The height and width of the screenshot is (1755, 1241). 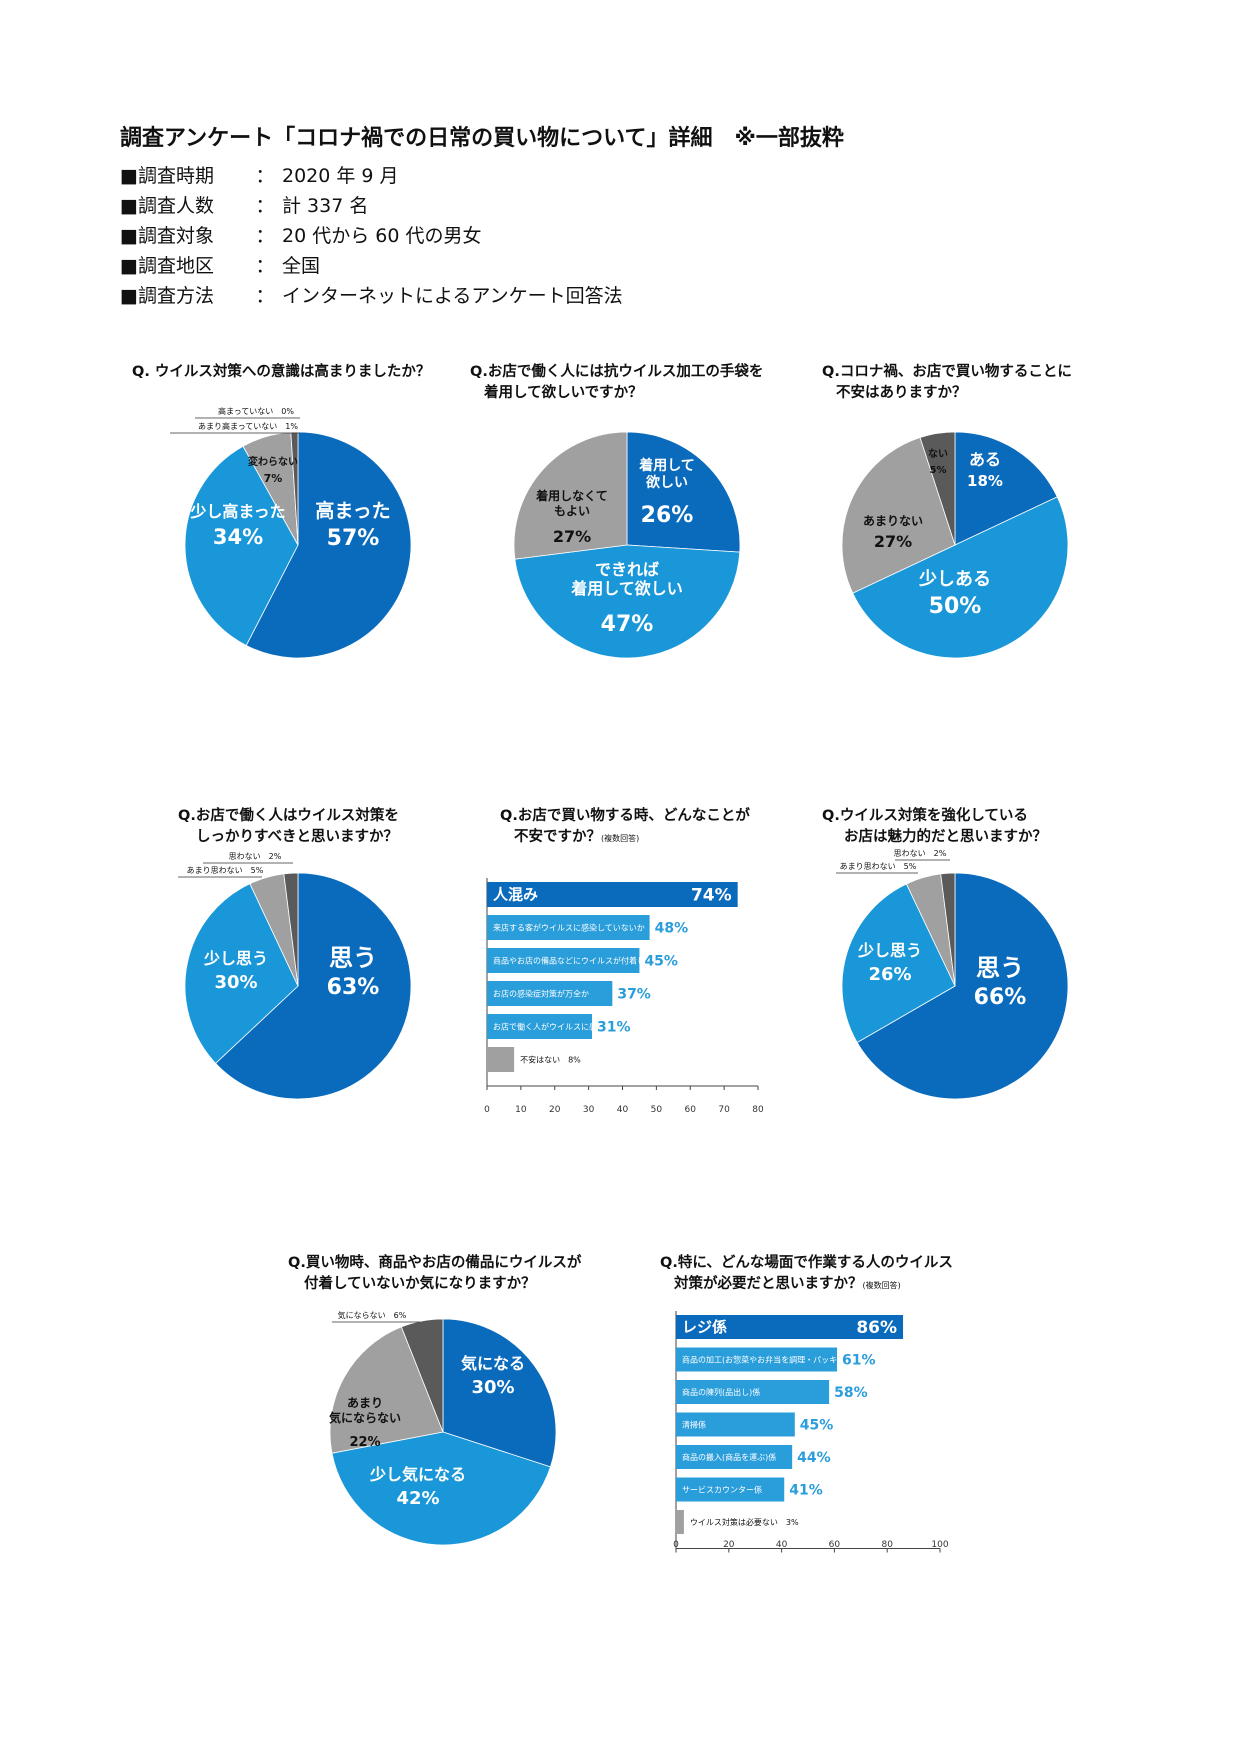 What do you see at coordinates (364, 1442) in the screenshot?
I see `slice-value: 22%` at bounding box center [364, 1442].